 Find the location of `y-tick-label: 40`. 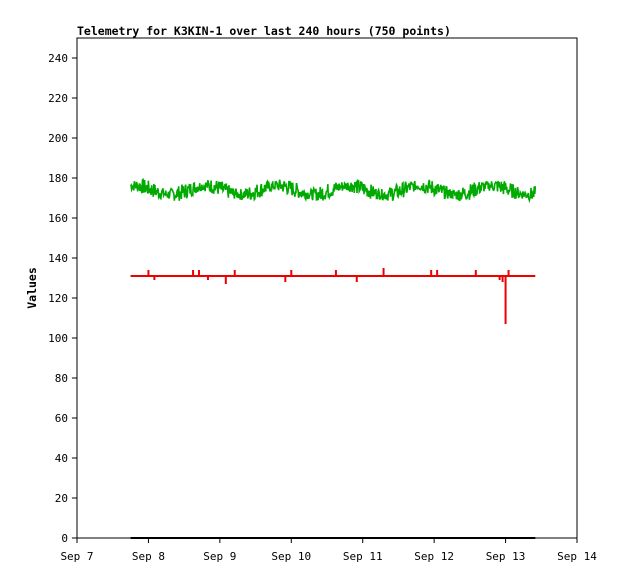

y-tick-label: 40 is located at coordinates (61, 458).